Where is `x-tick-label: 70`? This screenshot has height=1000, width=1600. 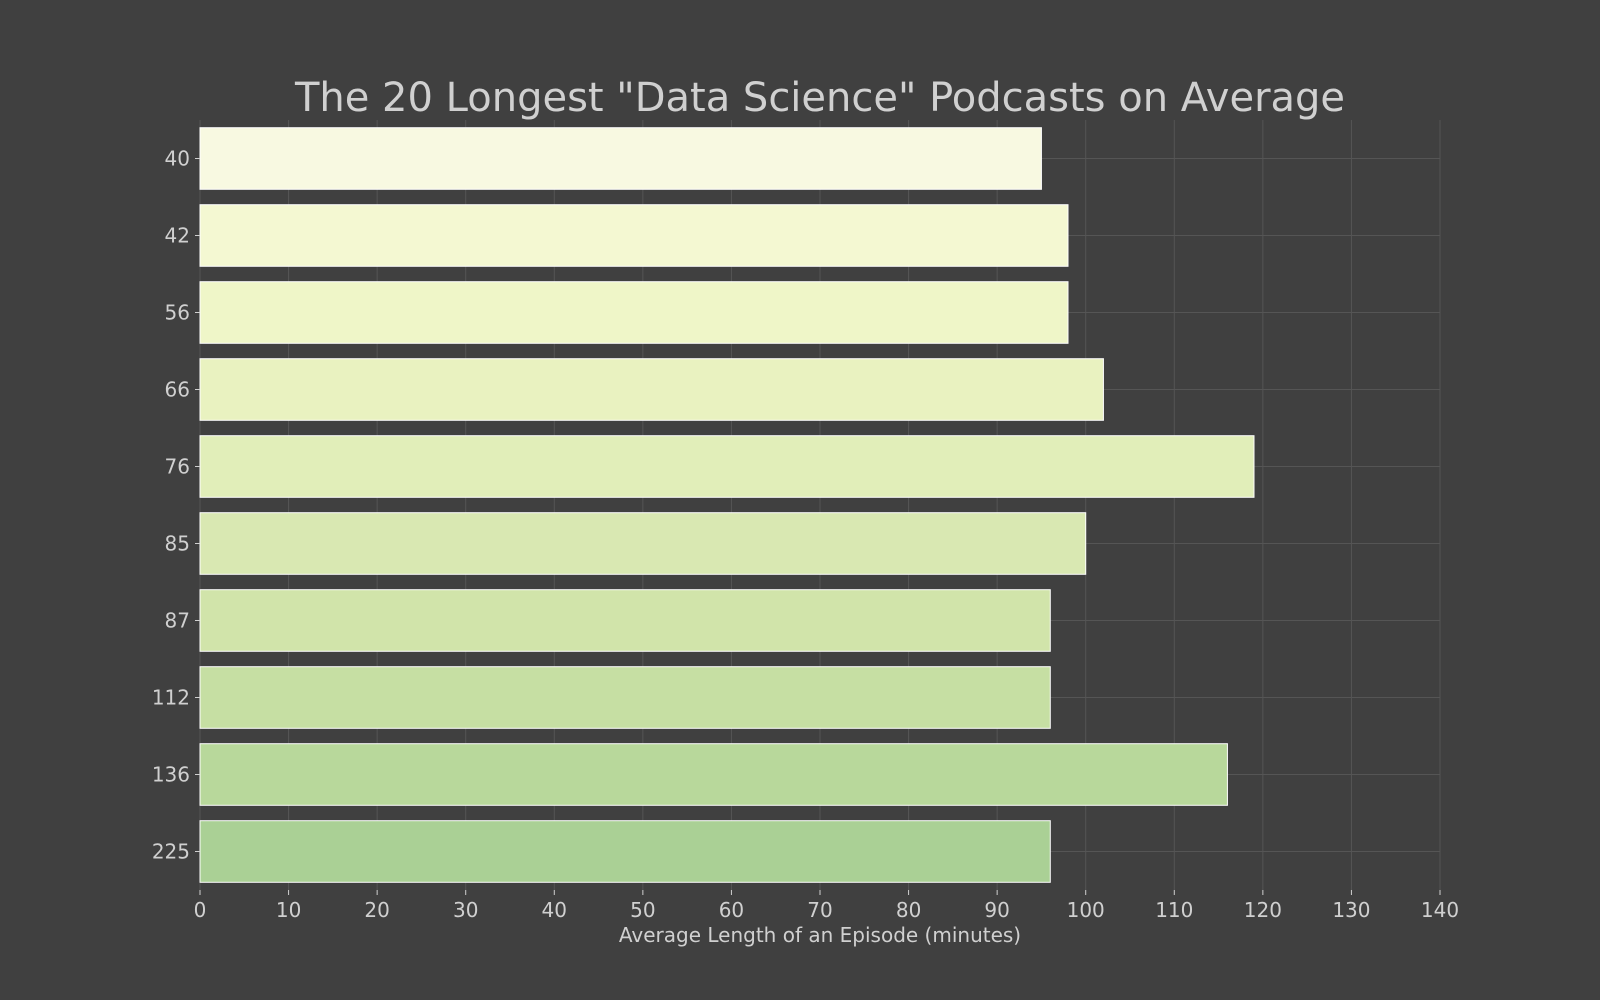 x-tick-label: 70 is located at coordinates (819, 910).